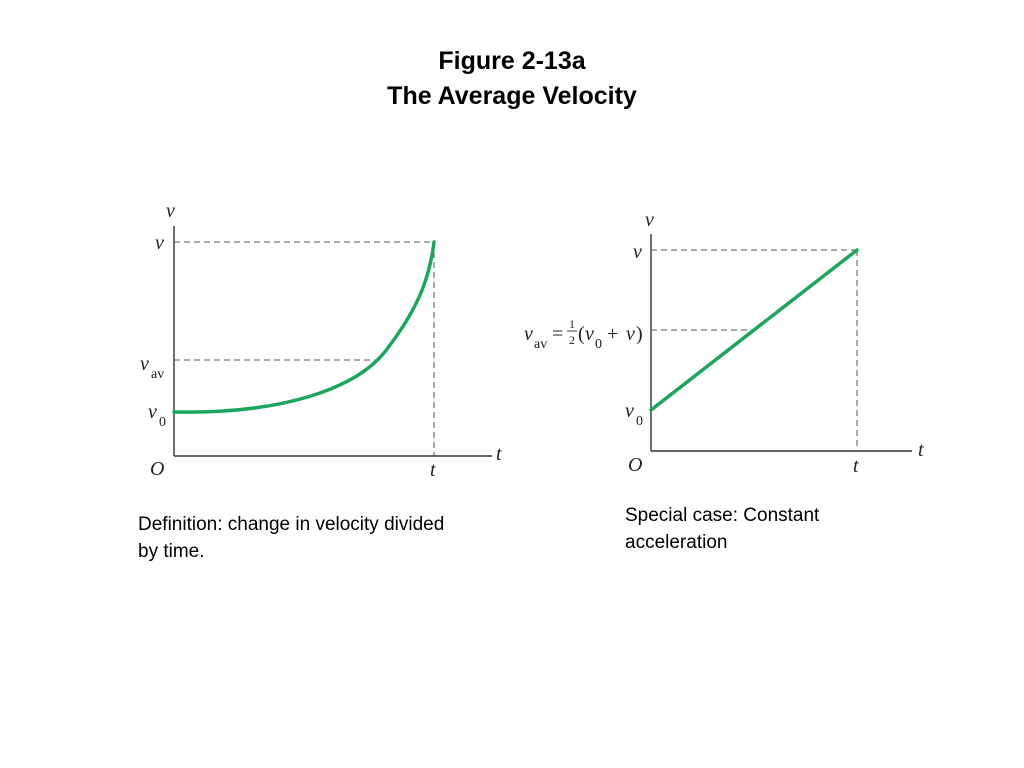 The width and height of the screenshot is (1024, 768). Describe the element at coordinates (637, 252) in the screenshot. I see `right-v-tick: v` at that location.